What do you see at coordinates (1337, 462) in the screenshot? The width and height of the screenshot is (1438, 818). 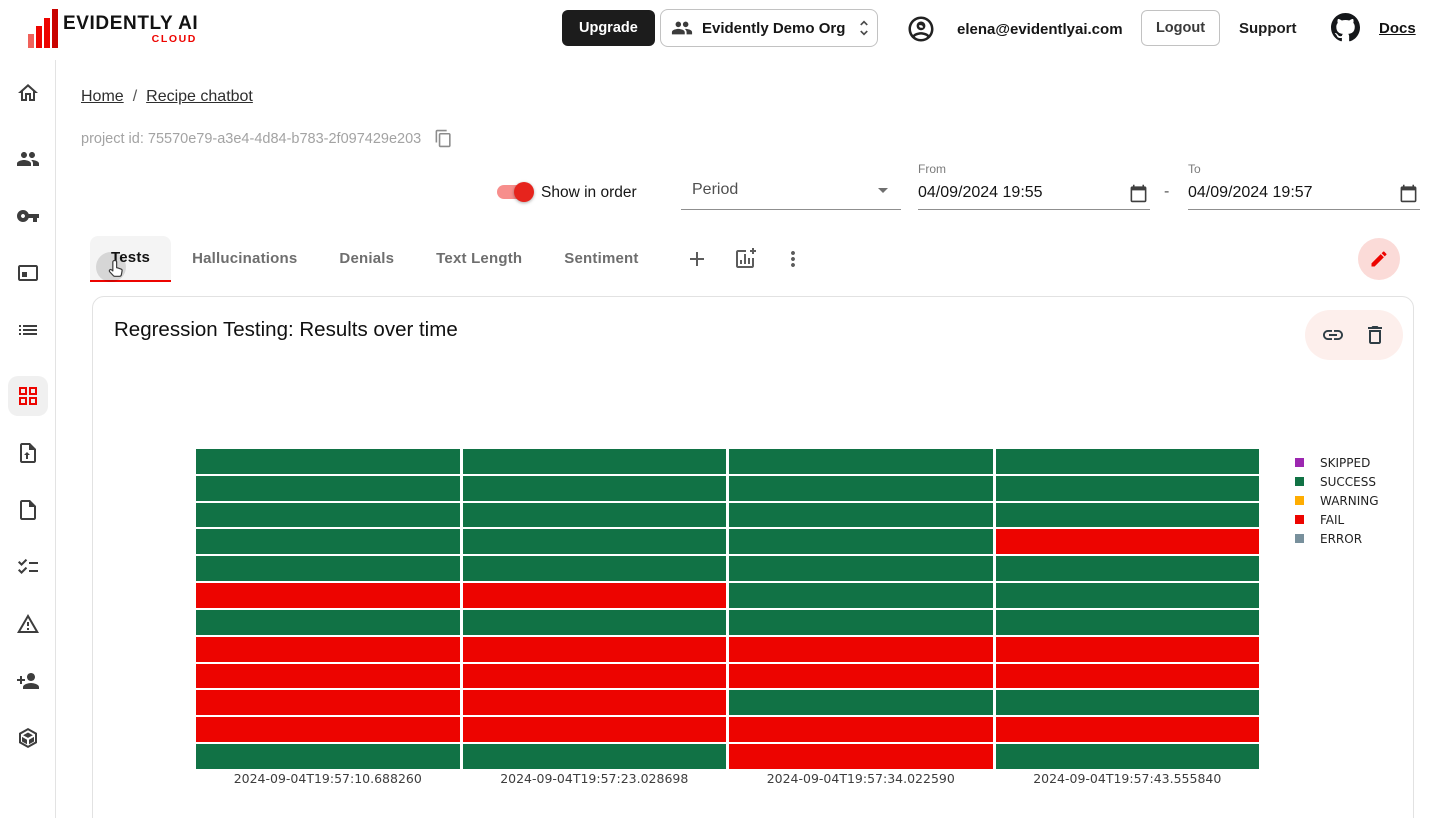 I see `legend-item-skipped: SKIPPED` at bounding box center [1337, 462].